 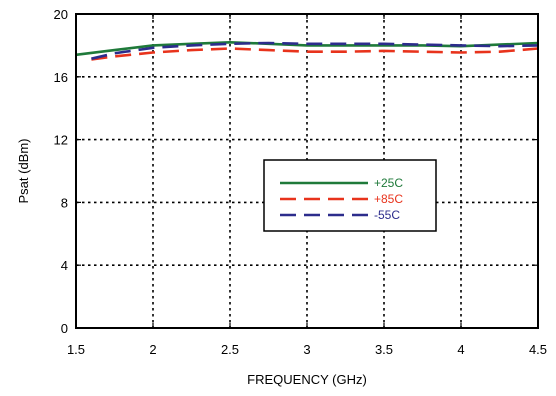 What do you see at coordinates (61, 77) in the screenshot?
I see `y-tick-label: 16` at bounding box center [61, 77].